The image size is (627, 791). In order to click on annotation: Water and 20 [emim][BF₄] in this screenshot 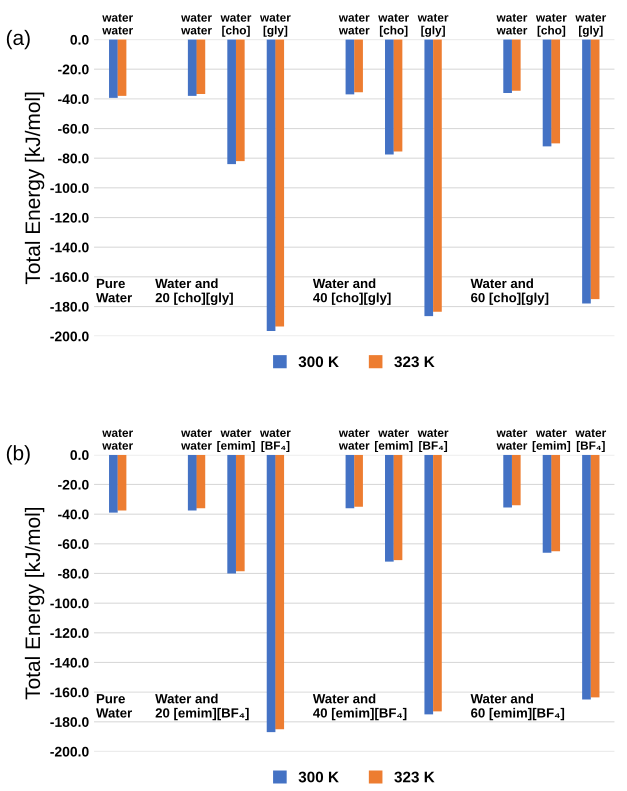, I will do `click(202, 707)`.